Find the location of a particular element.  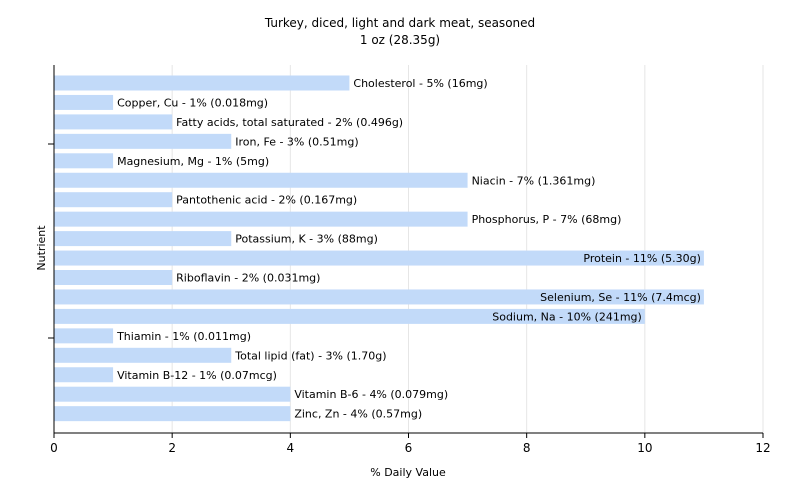

bar-label: Copper, Cu - 1% (0.018mg) is located at coordinates (192, 102).